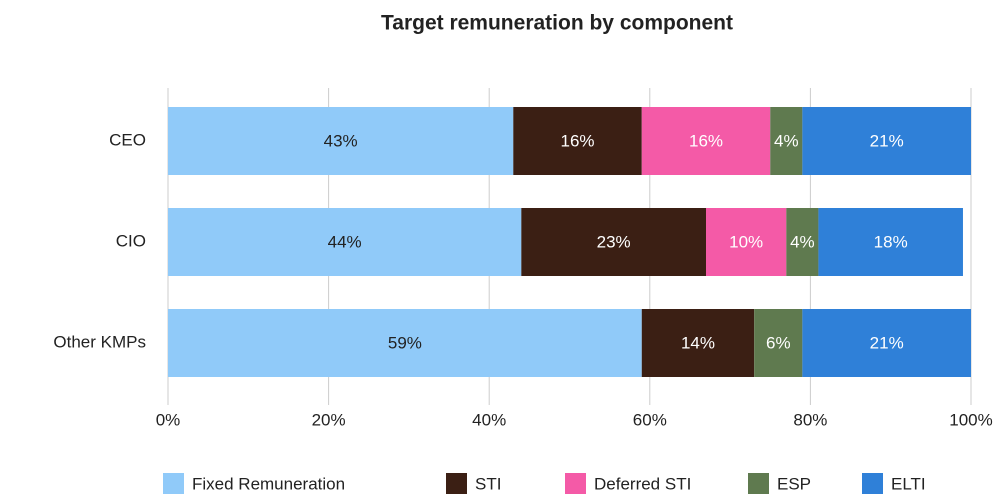 This screenshot has width=1008, height=497. I want to click on y-tick-label: Other KMPs, so click(99, 341).